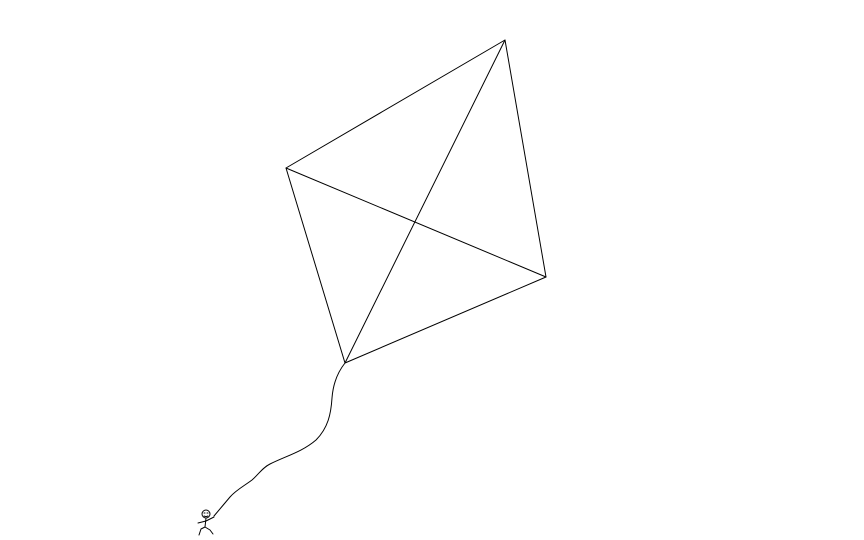 The image size is (864, 540). I want to click on kite-string, so click(279, 439).